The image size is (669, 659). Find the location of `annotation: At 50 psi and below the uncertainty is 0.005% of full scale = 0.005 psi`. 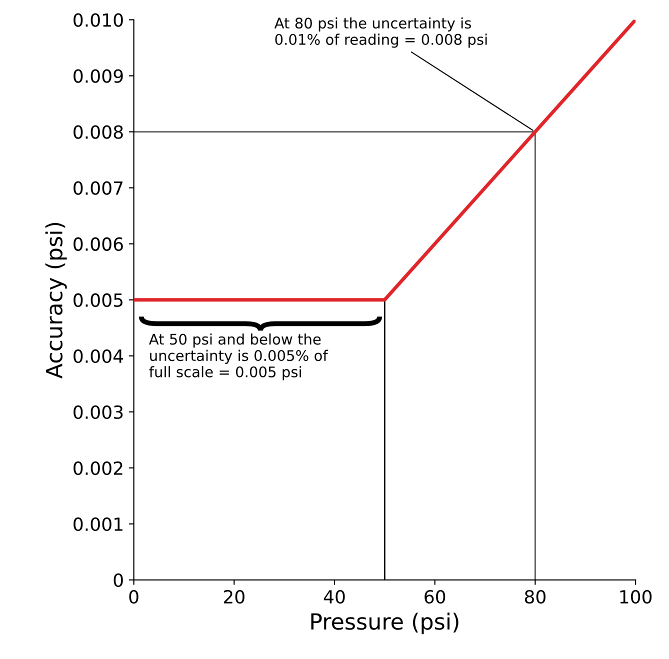

annotation: At 50 psi and below the uncertainty is 0.005% of full scale = 0.005 psi is located at coordinates (238, 356).